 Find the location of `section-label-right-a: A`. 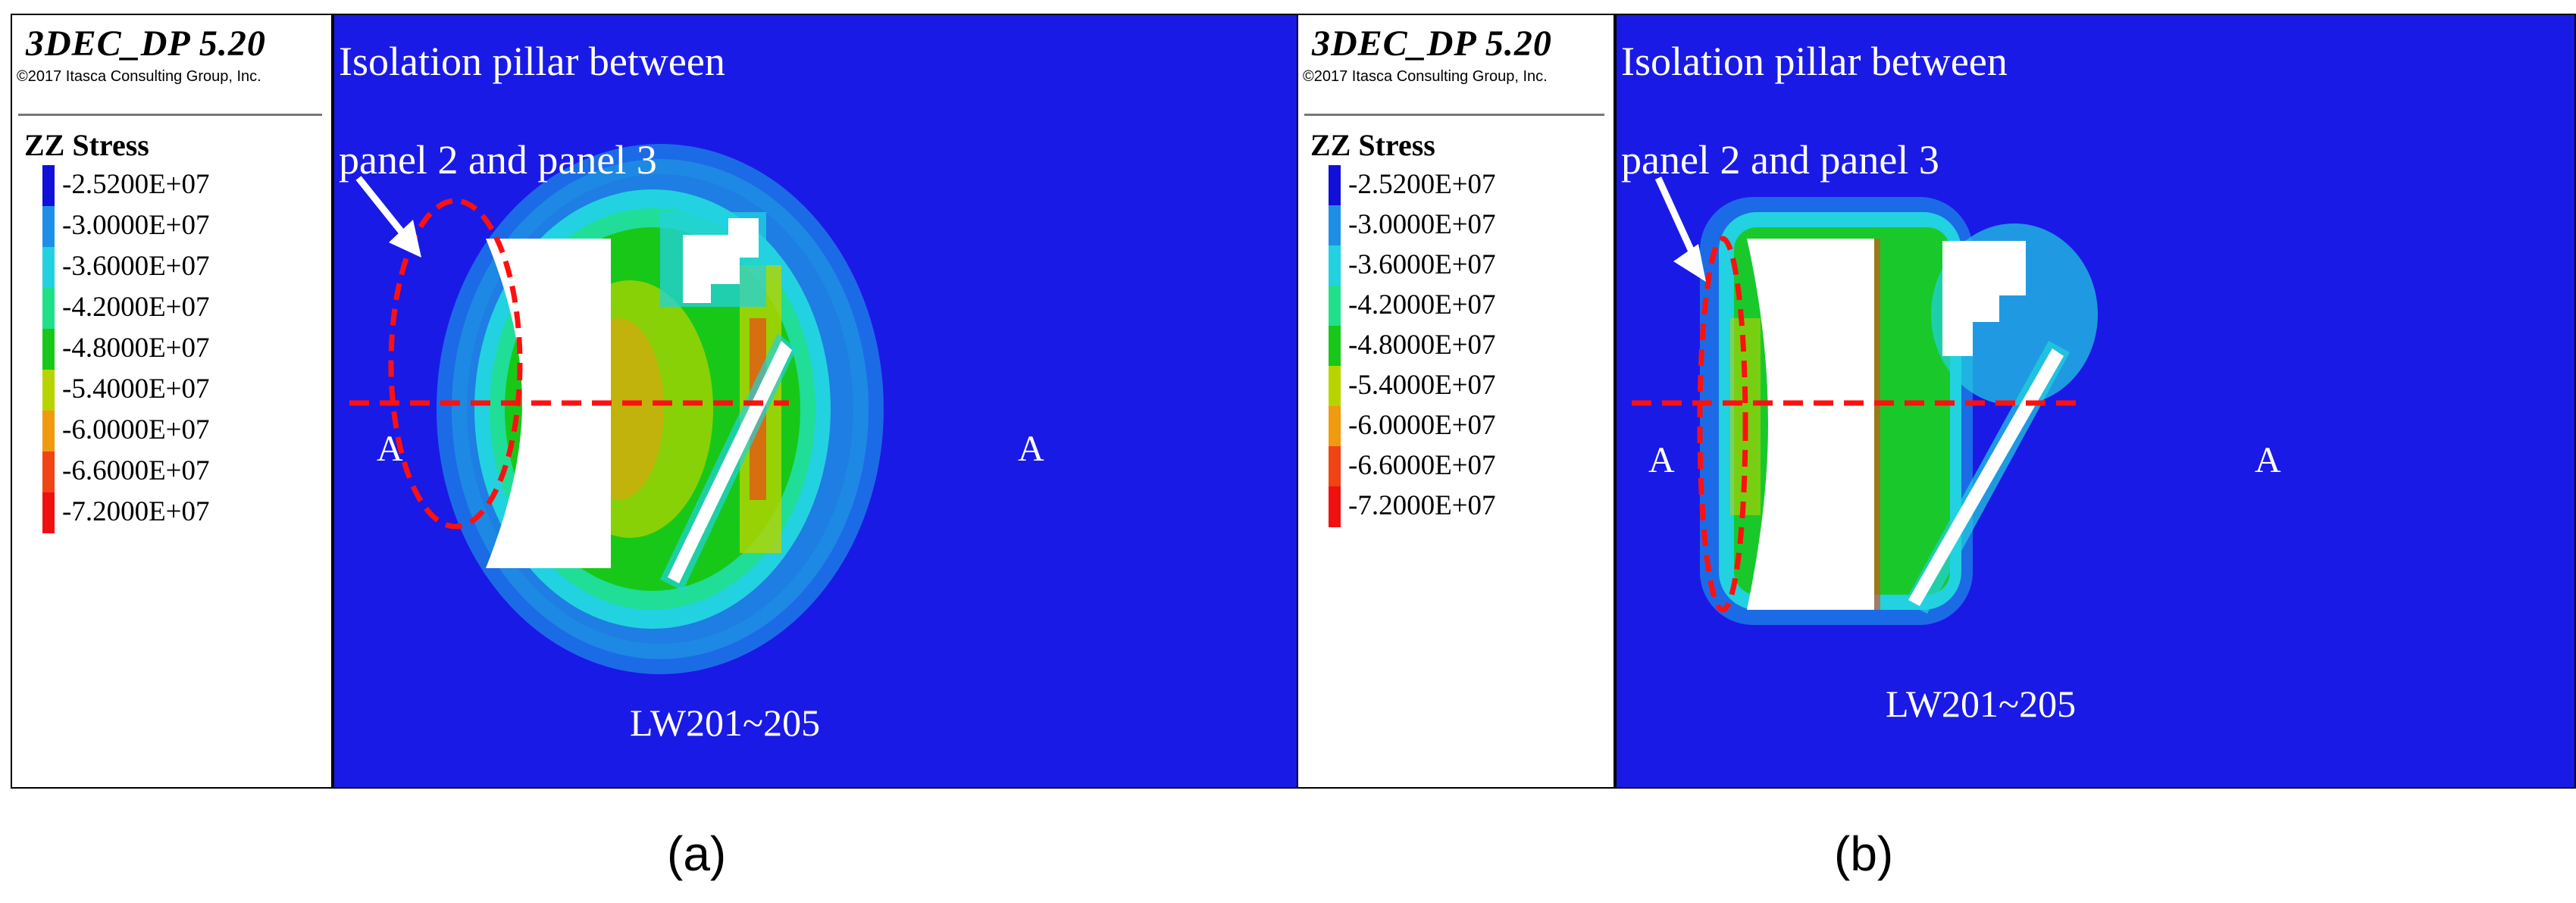

section-label-right-a: A is located at coordinates (1031, 449).